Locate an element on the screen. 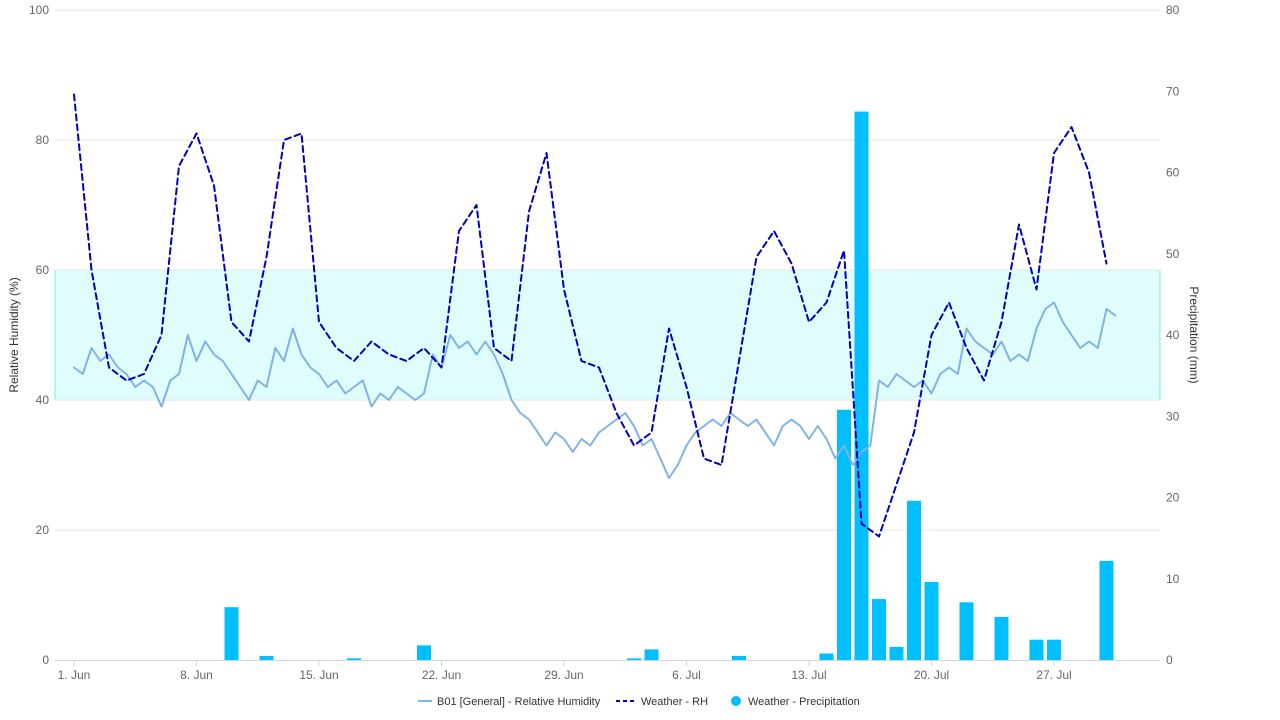 This screenshot has height=720, width=1280. y-right-tick-label: 40 is located at coordinates (1173, 335).